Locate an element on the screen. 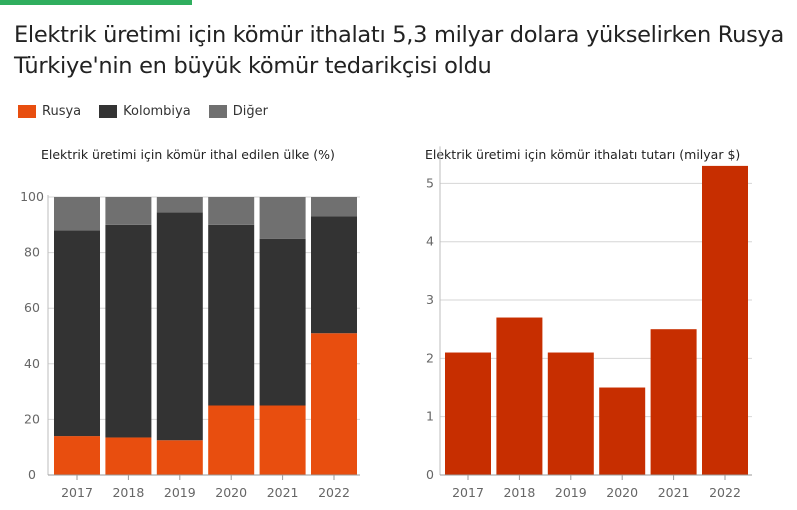 The image size is (797, 510). left-bar-diğer-2018 is located at coordinates (128, 211).